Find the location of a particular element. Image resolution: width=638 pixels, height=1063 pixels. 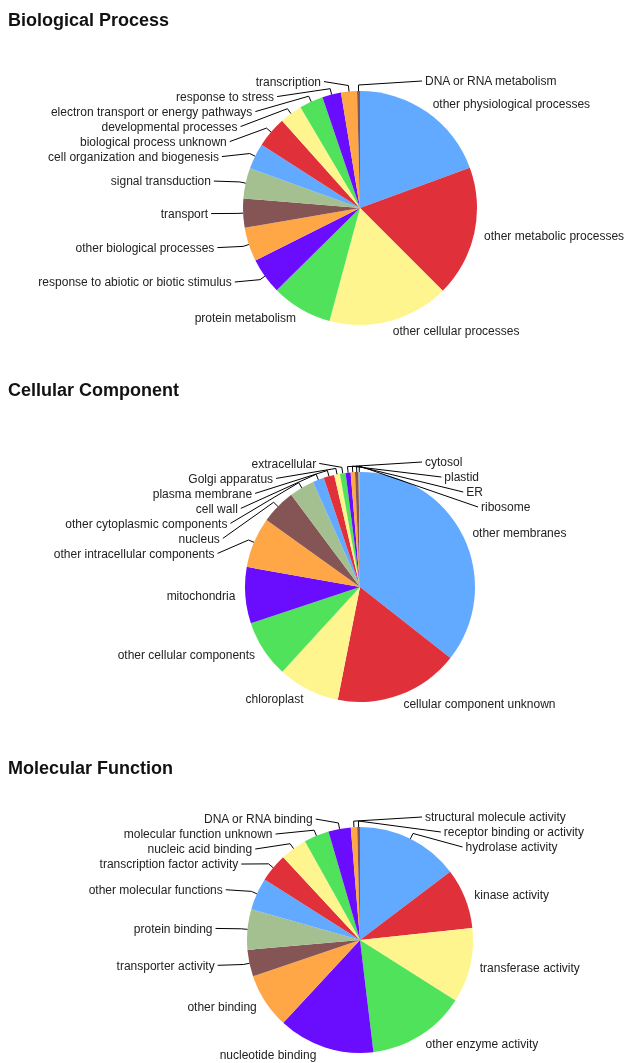

slice-label: other intracellular components is located at coordinates (134, 553).